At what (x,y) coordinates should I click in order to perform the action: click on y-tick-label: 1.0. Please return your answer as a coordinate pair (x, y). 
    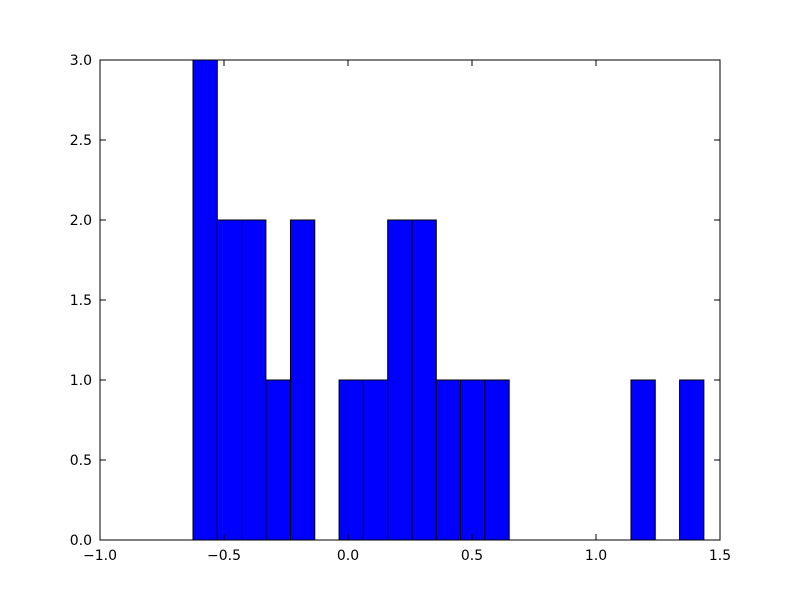
    Looking at the image, I should click on (81, 381).